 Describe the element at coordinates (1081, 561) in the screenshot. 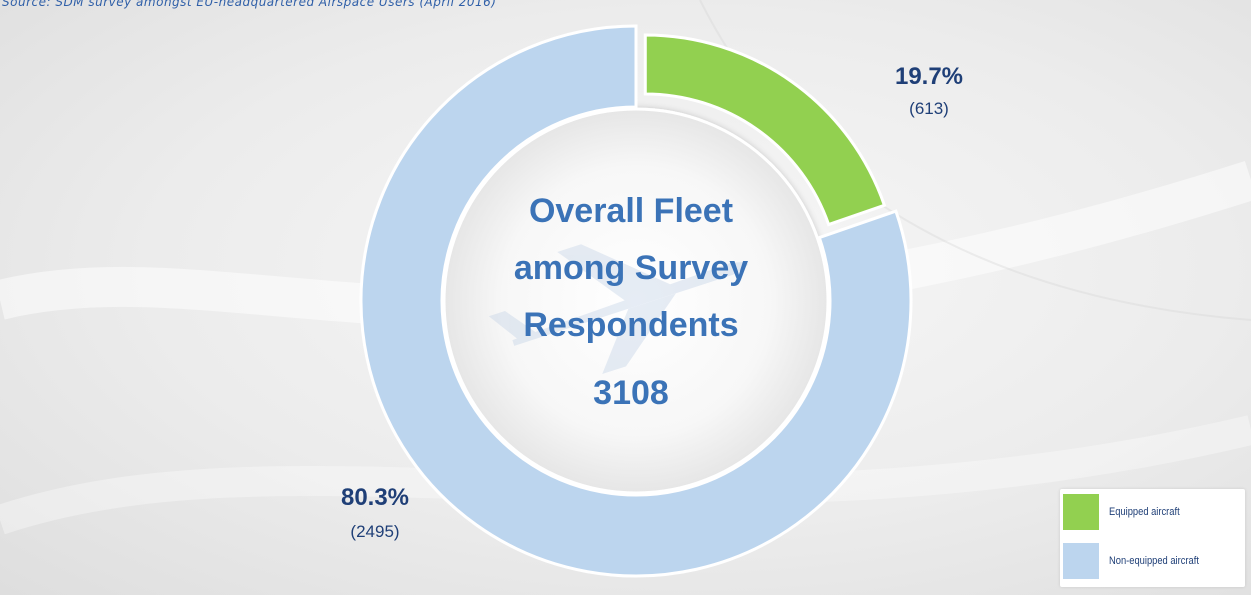

I see `legend-swatch-non-equipped` at that location.